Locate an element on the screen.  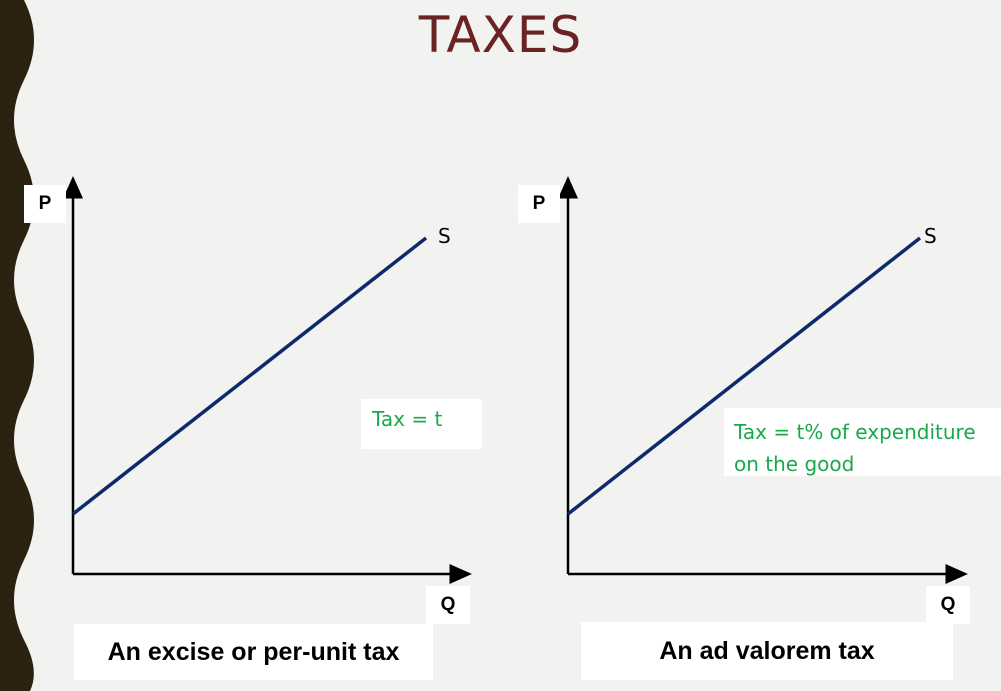
tax-note-right-line-1: Tax = t% of expenditure is located at coordinates (855, 432).